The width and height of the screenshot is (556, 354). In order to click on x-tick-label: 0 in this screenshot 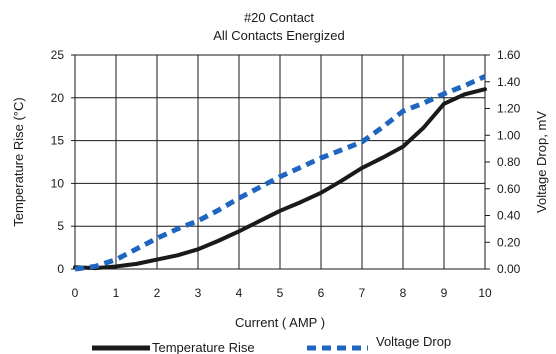, I will do `click(75, 293)`.